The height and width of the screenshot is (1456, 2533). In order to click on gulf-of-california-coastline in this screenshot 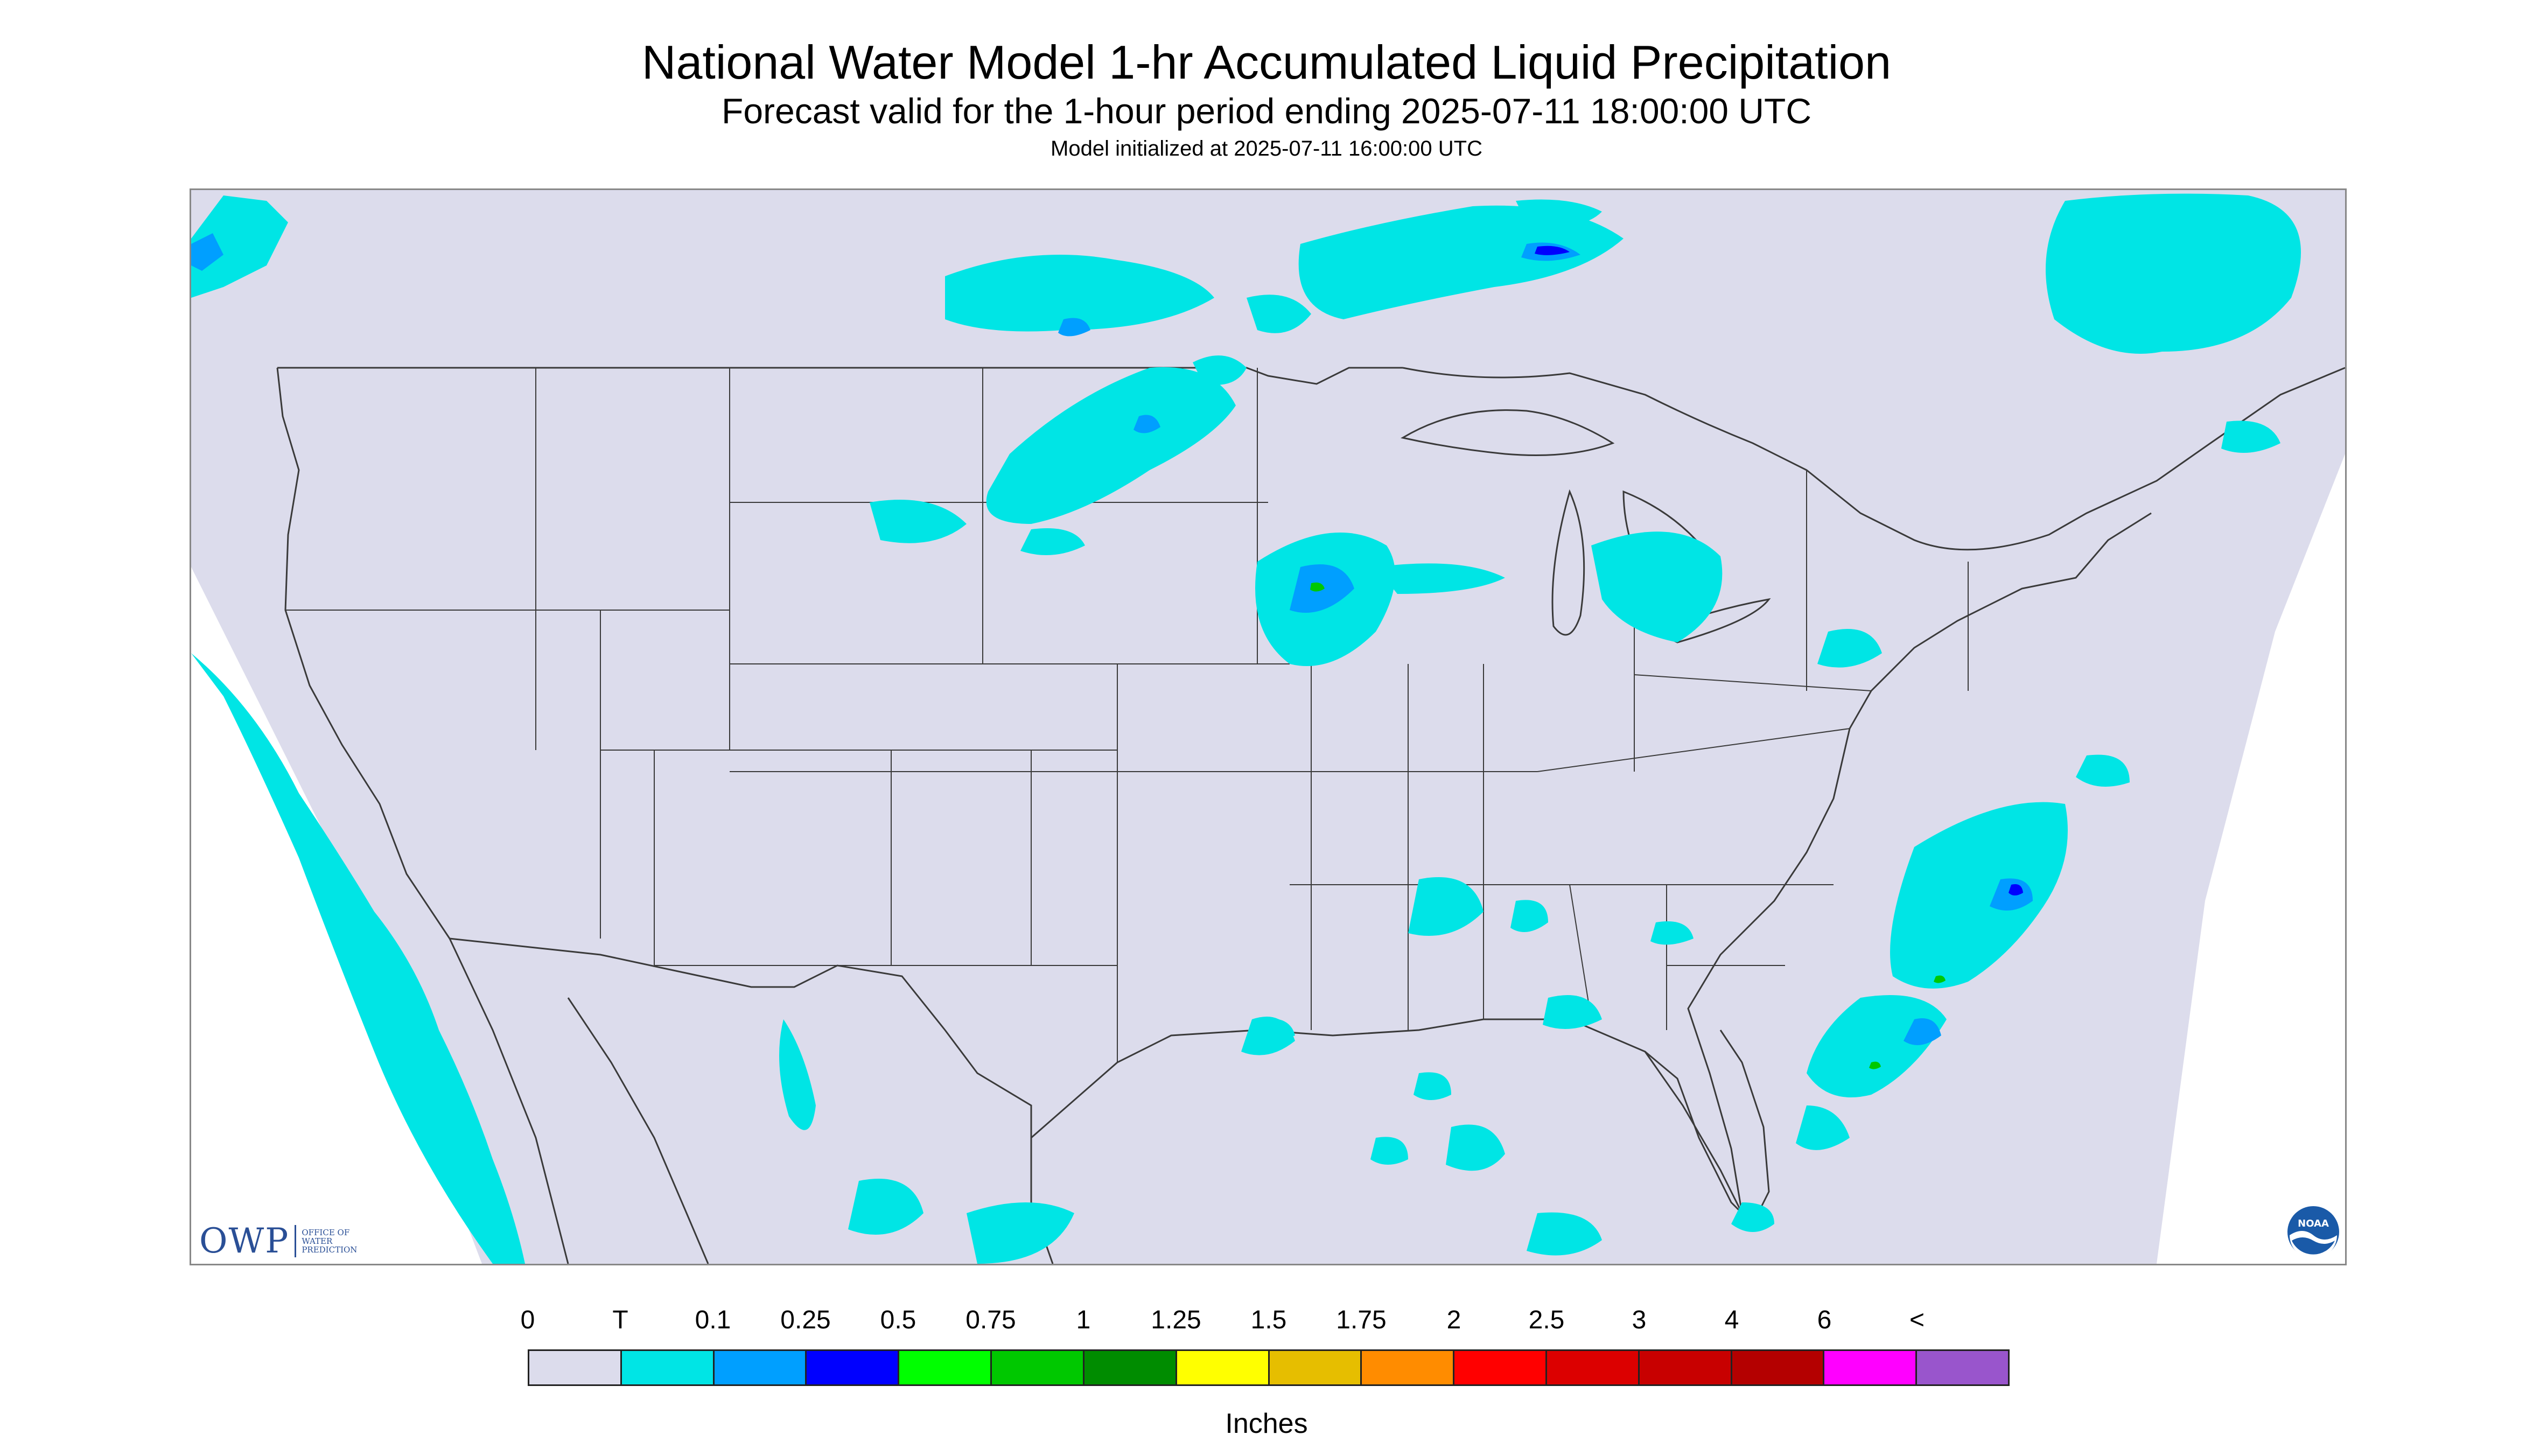, I will do `click(638, 1130)`.